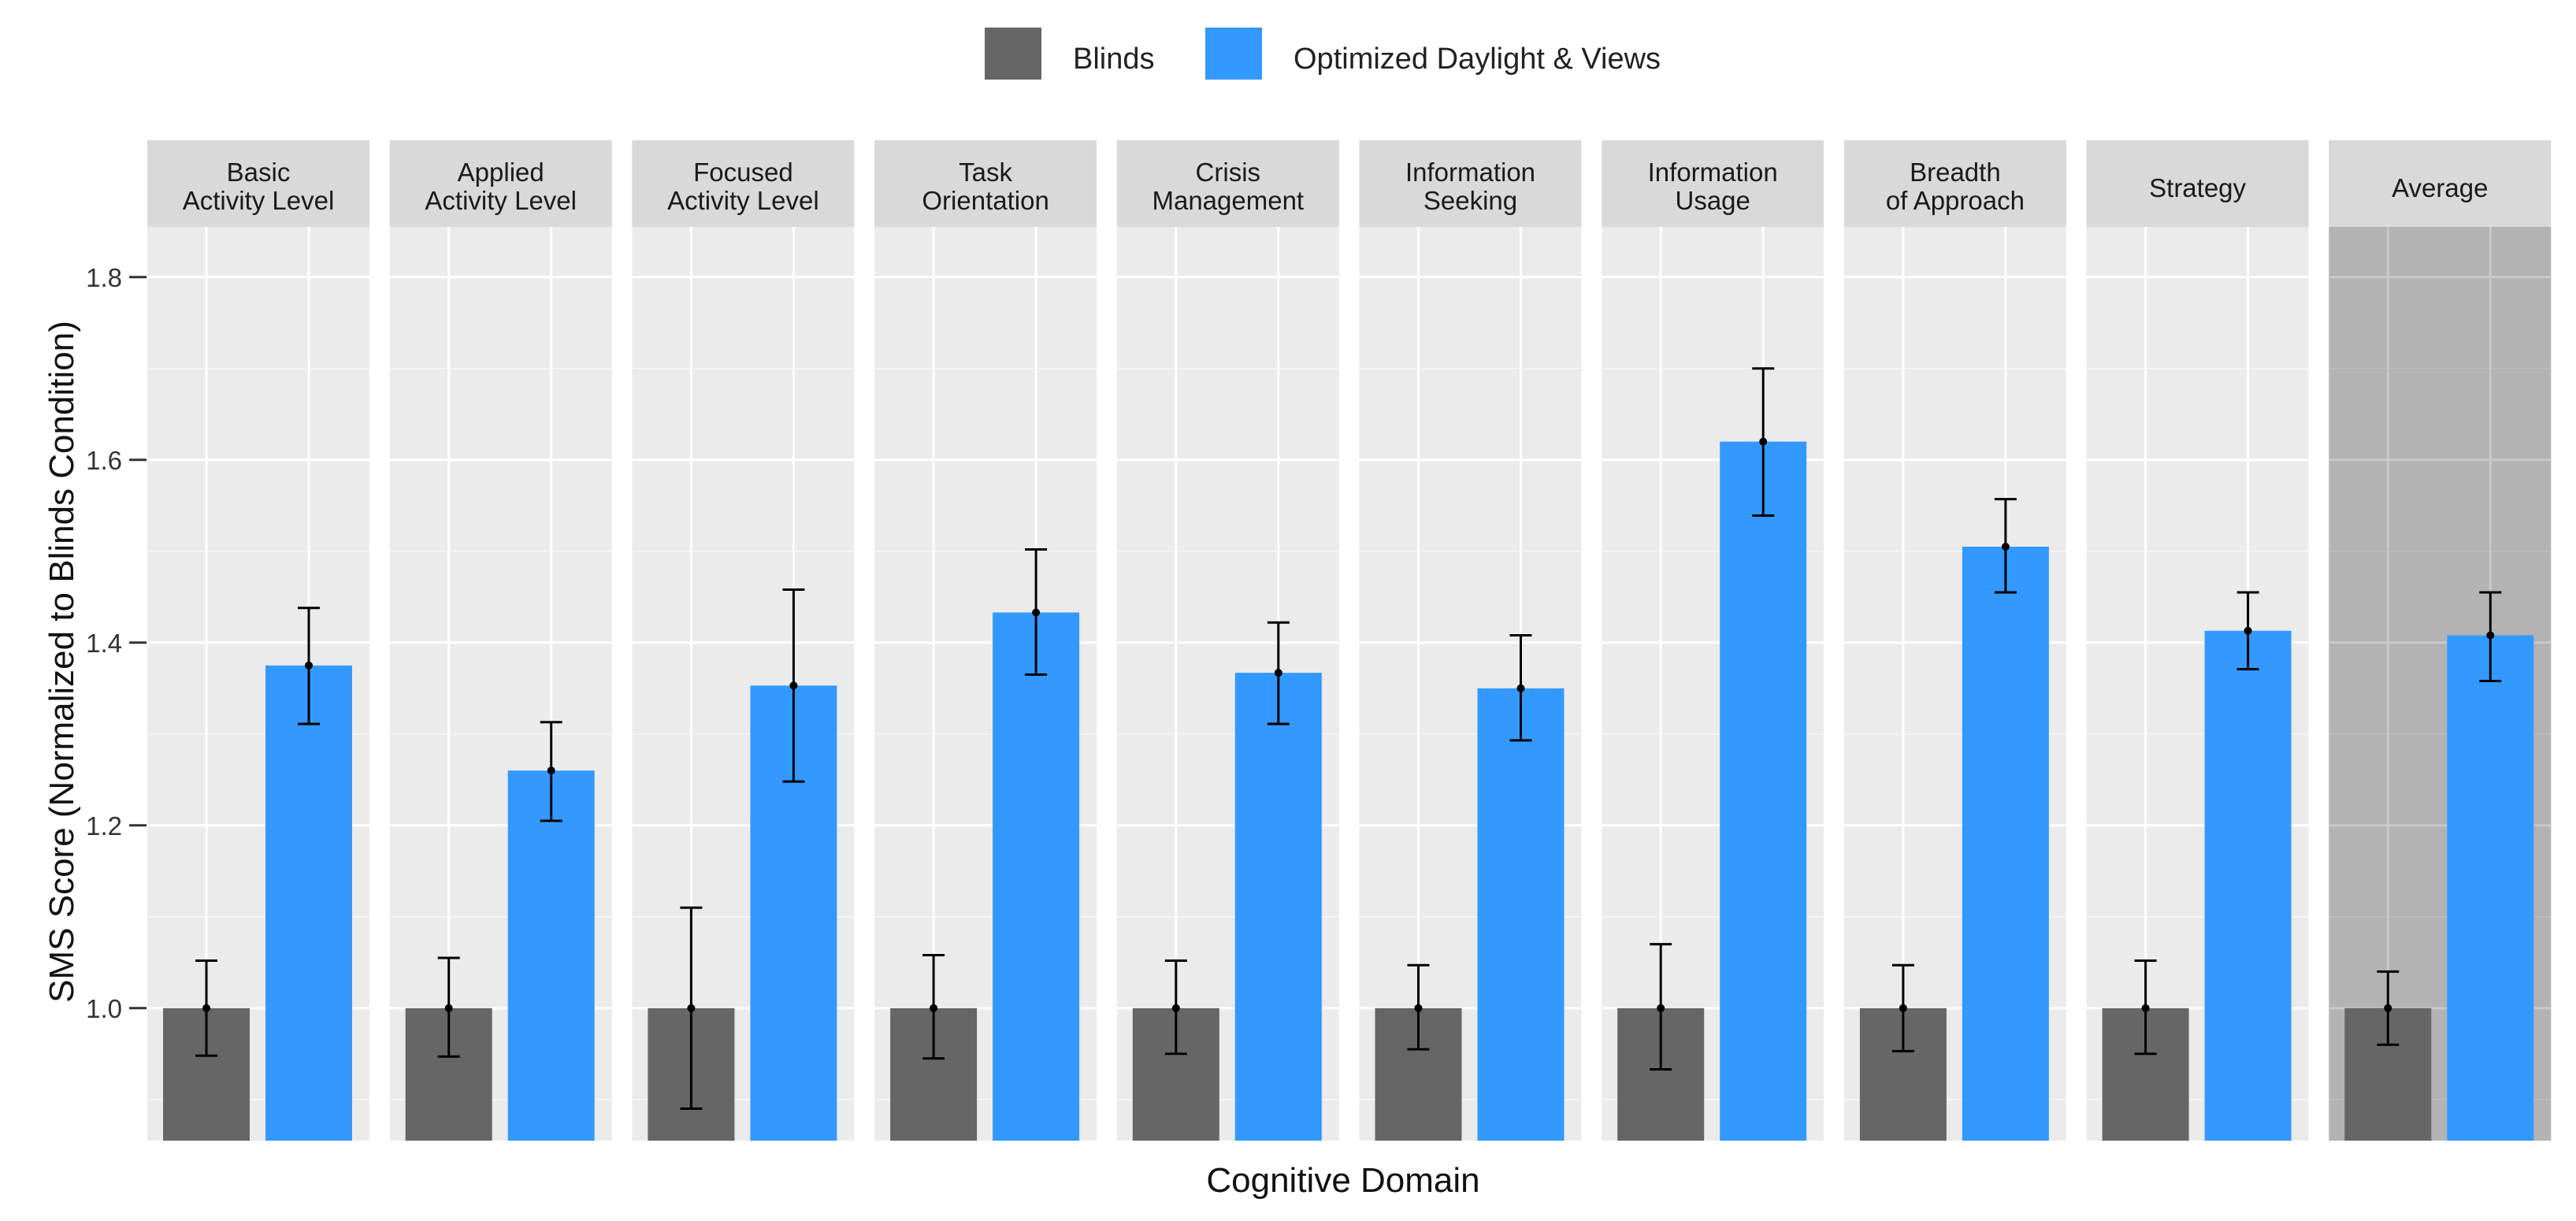 Image resolution: width=2576 pixels, height=1221 pixels. I want to click on y-tick-label-1: 1.0, so click(104, 1008).